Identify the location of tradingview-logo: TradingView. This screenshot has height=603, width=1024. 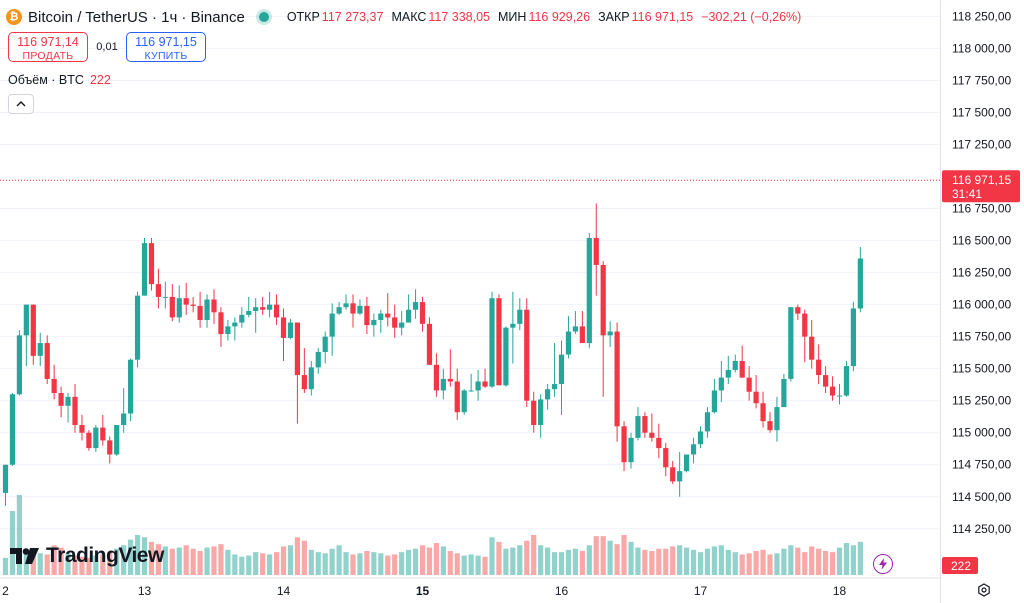
(87, 556).